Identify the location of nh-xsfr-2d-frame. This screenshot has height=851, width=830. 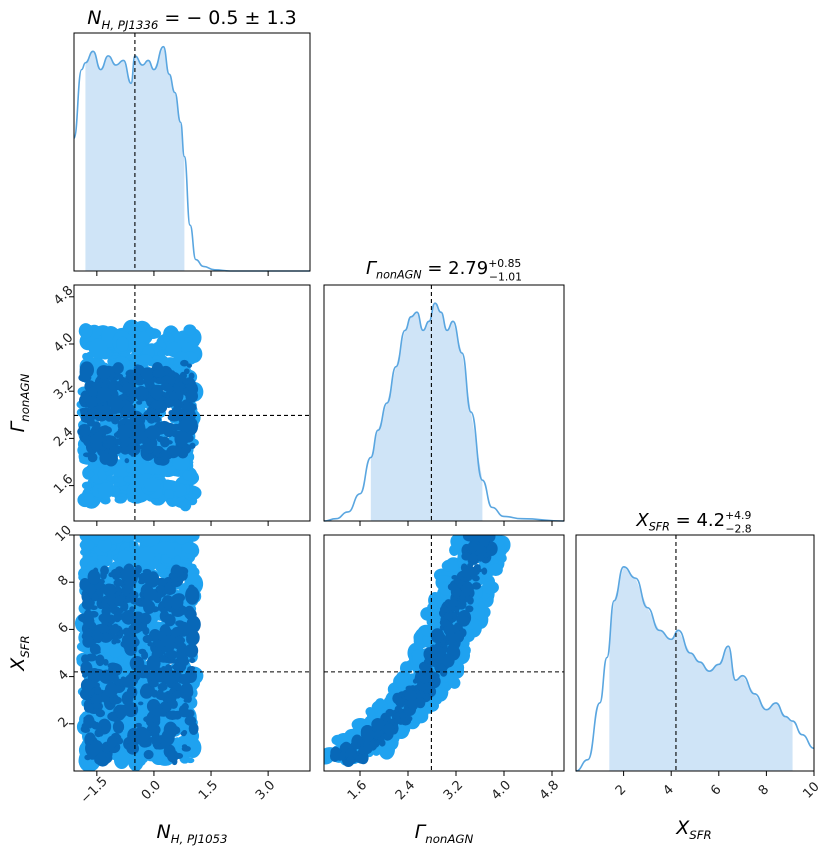
(192, 653).